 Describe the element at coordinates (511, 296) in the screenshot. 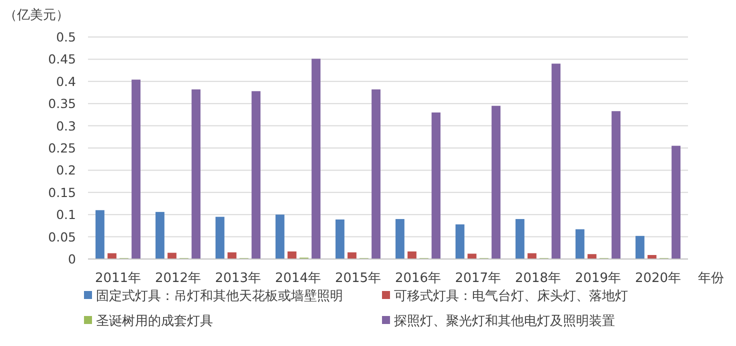

I see `legend-label: 可移式灯具：电气台灯、床头灯、落地灯` at that location.